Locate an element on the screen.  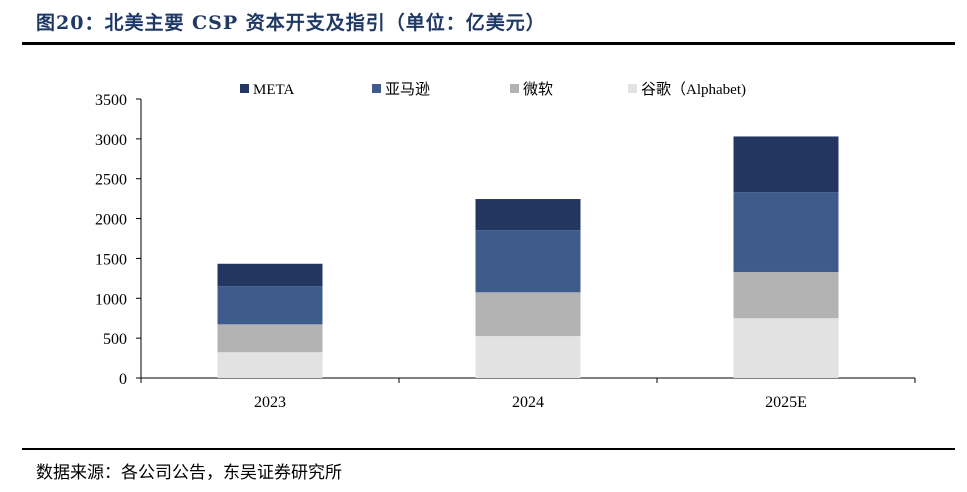
x-tick-label: 2025E is located at coordinates (786, 402).